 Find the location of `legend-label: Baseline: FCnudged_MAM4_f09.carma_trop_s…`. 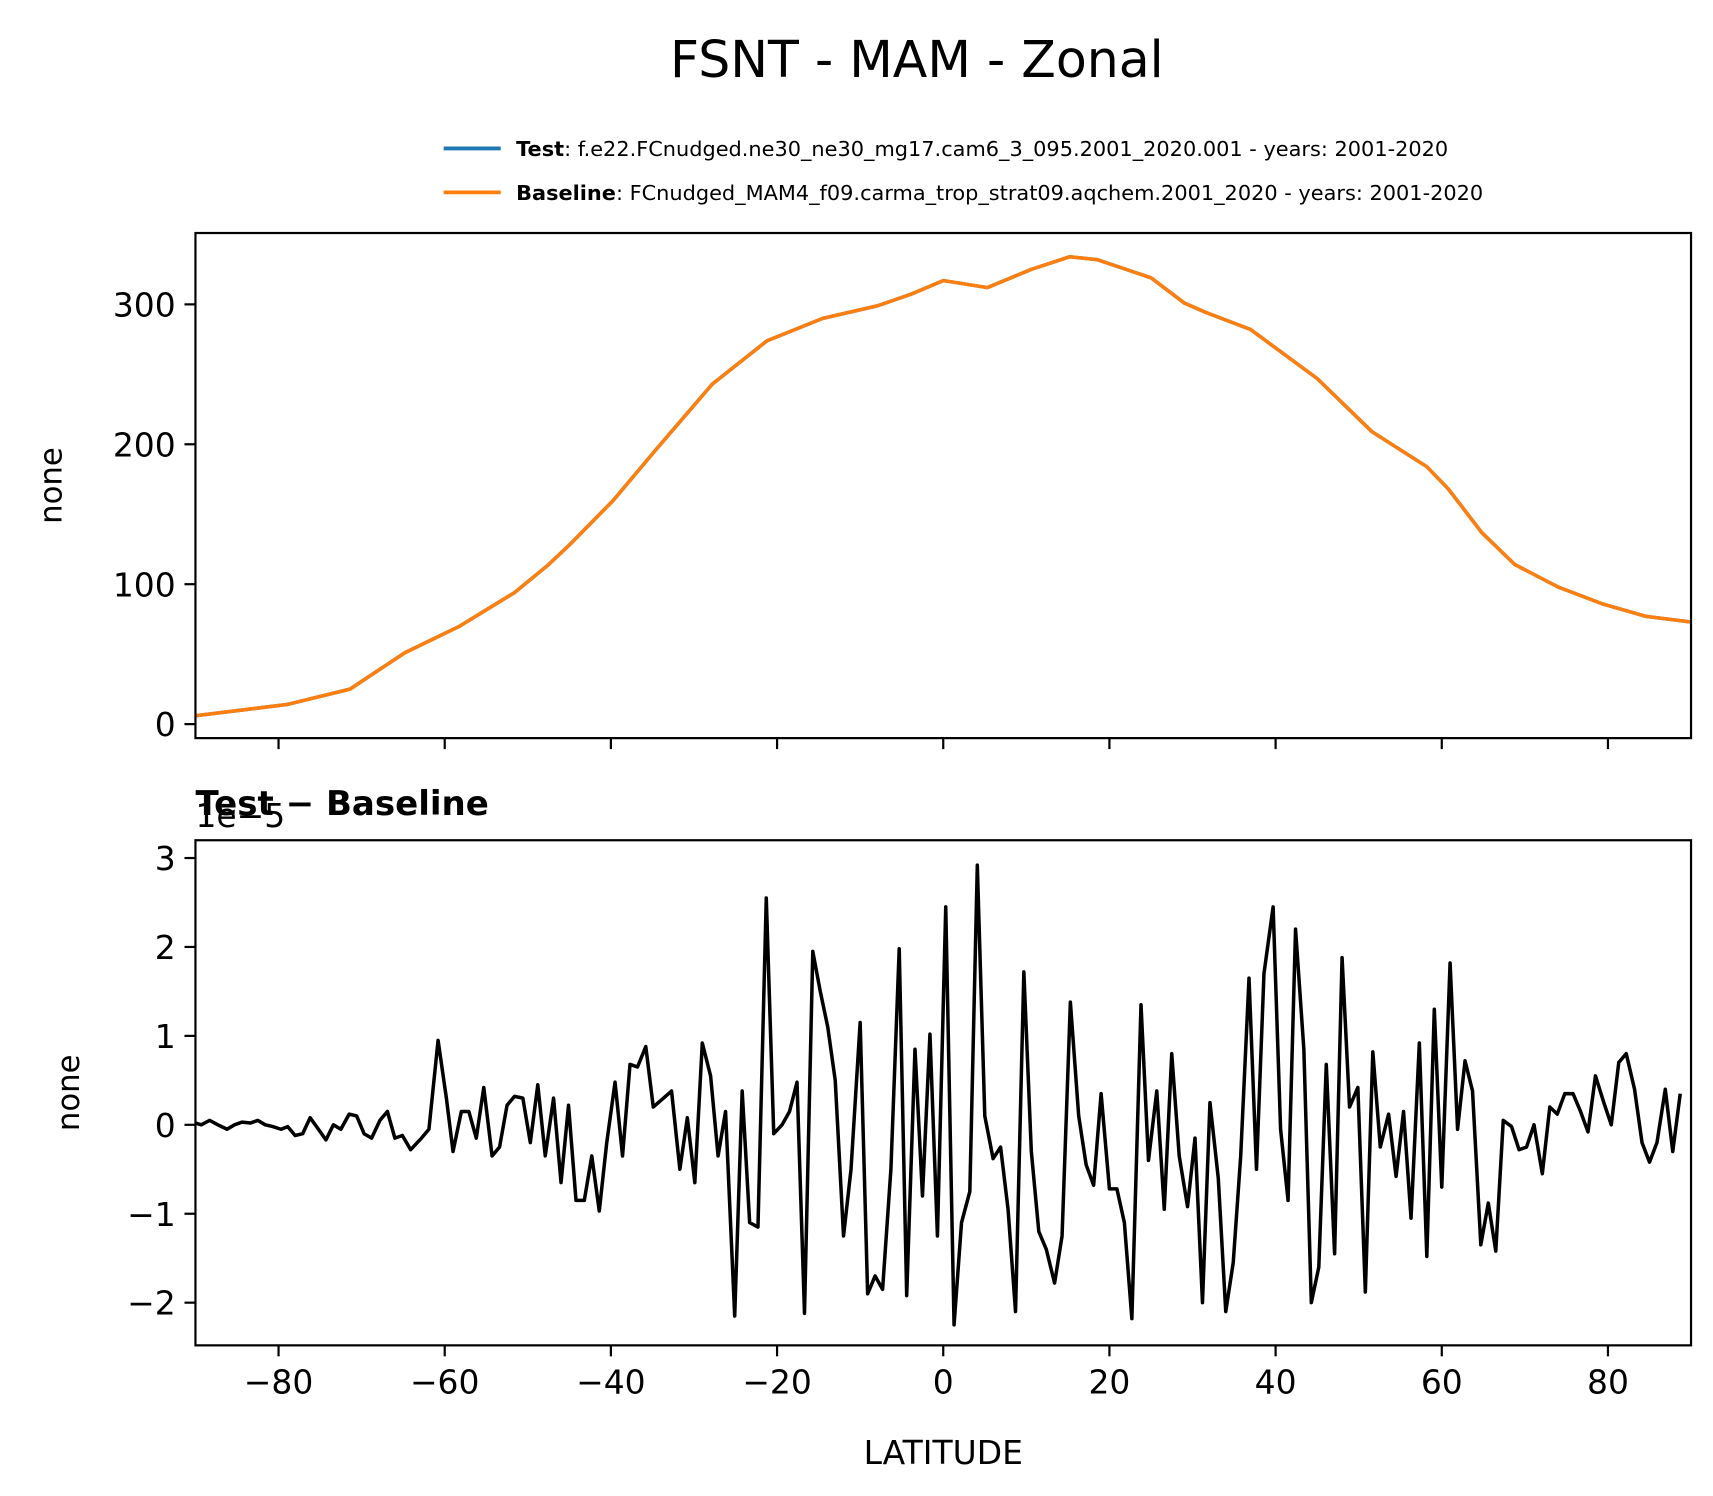

legend-label: Baseline: FCnudged_MAM4_f09.carma_trop_s… is located at coordinates (999, 193).